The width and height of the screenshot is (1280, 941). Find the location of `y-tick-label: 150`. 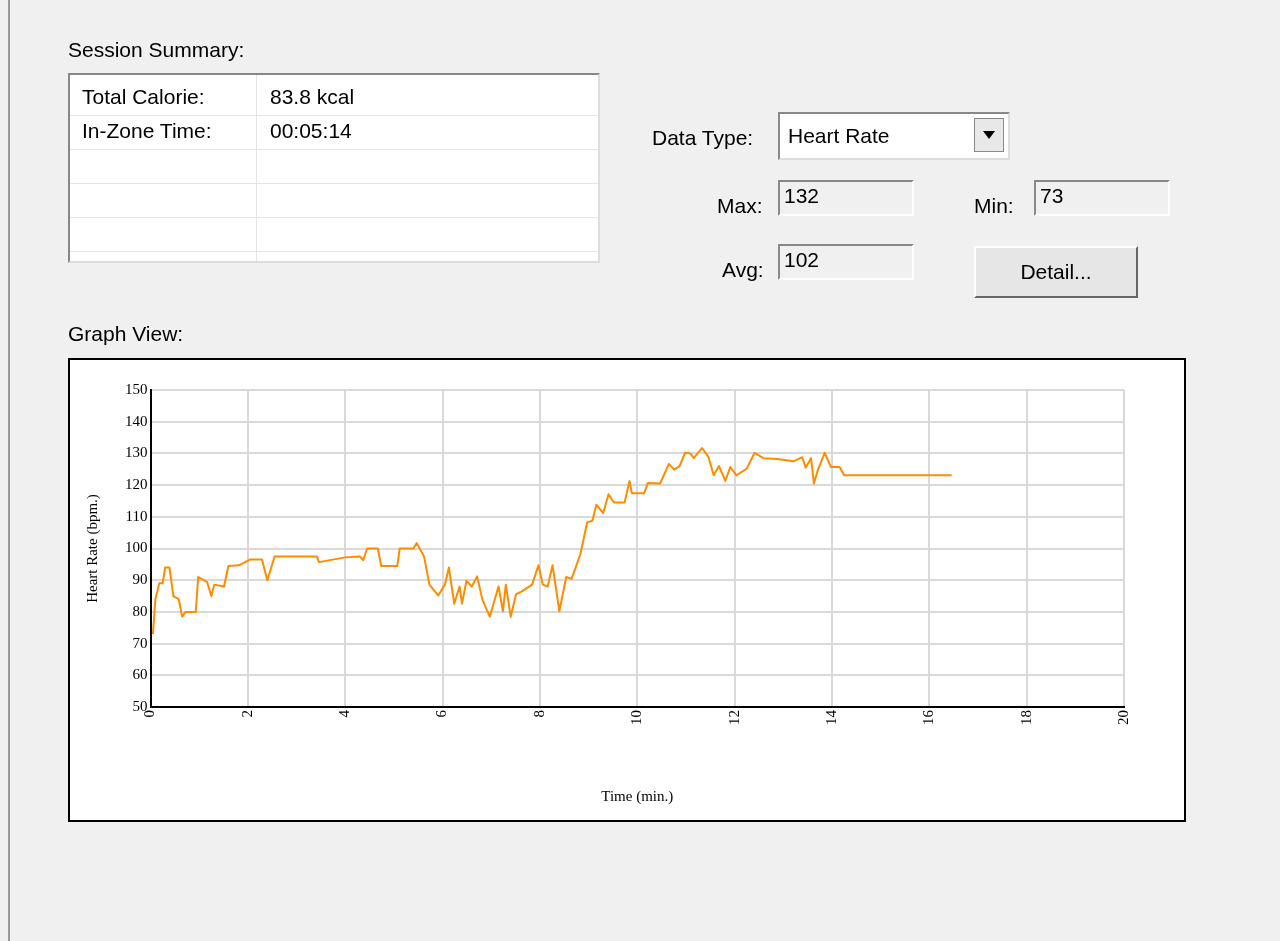

y-tick-label: 150 is located at coordinates (136, 388).